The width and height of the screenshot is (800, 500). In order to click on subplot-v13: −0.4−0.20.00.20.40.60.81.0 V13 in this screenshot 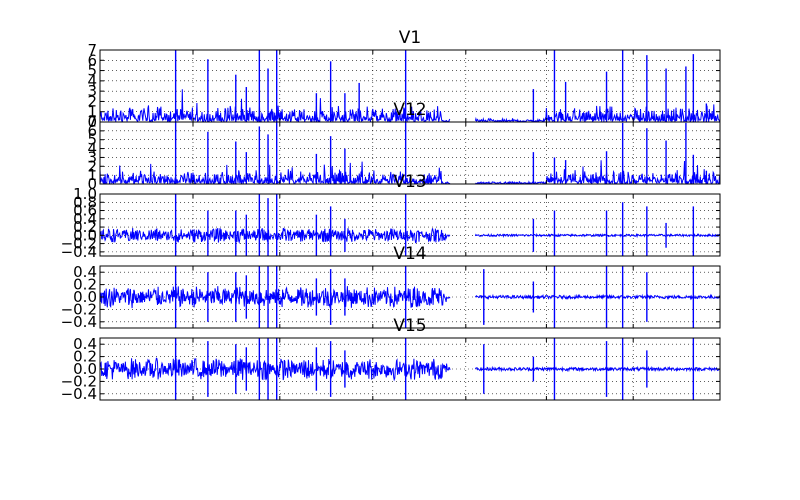, I will do `click(391, 216)`.